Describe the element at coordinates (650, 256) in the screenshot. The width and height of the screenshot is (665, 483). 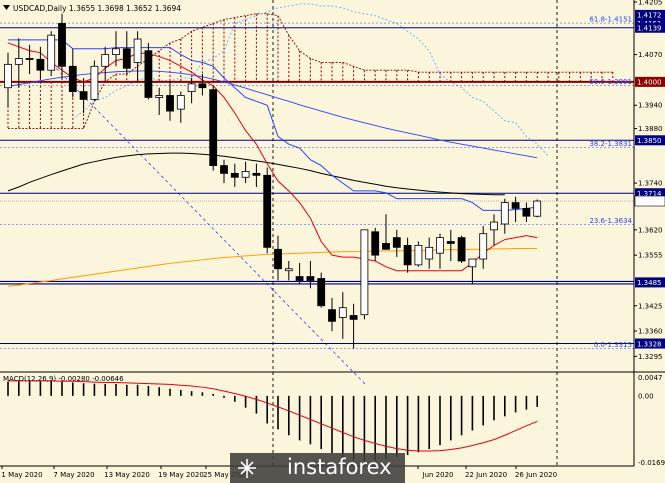
I see `y-tick-label: 1.3555` at that location.